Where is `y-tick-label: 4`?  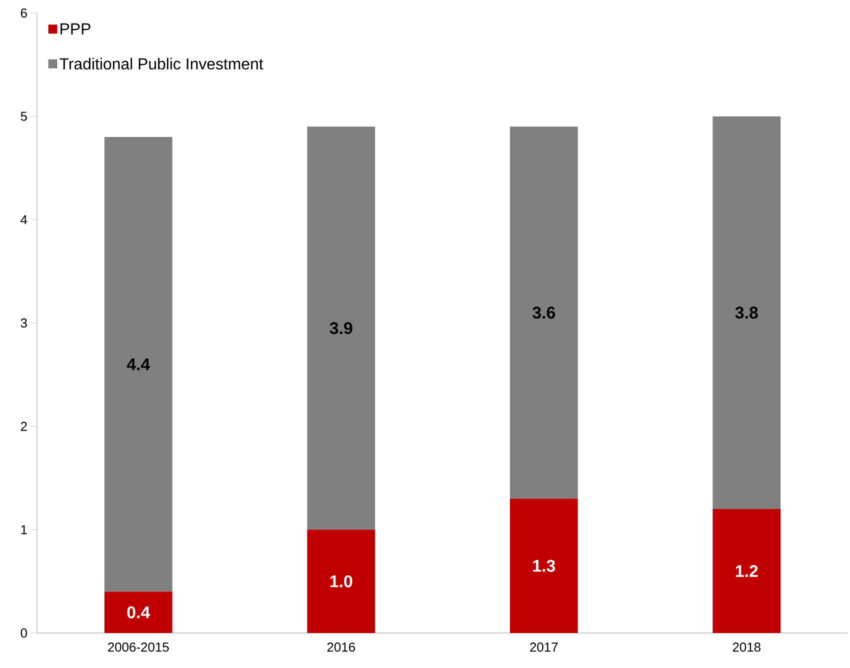
y-tick-label: 4 is located at coordinates (24, 219).